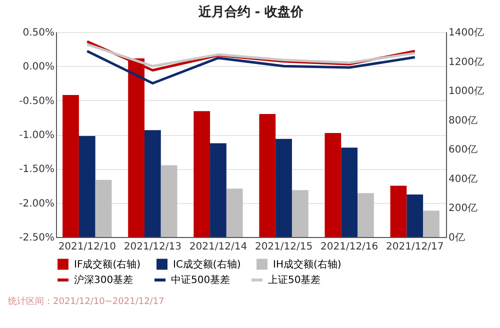 Image resolution: width=500 pixels, height=328 pixels. What do you see at coordinates (200, 280) in the screenshot?
I see `legend-label: 中证500基差` at bounding box center [200, 280].